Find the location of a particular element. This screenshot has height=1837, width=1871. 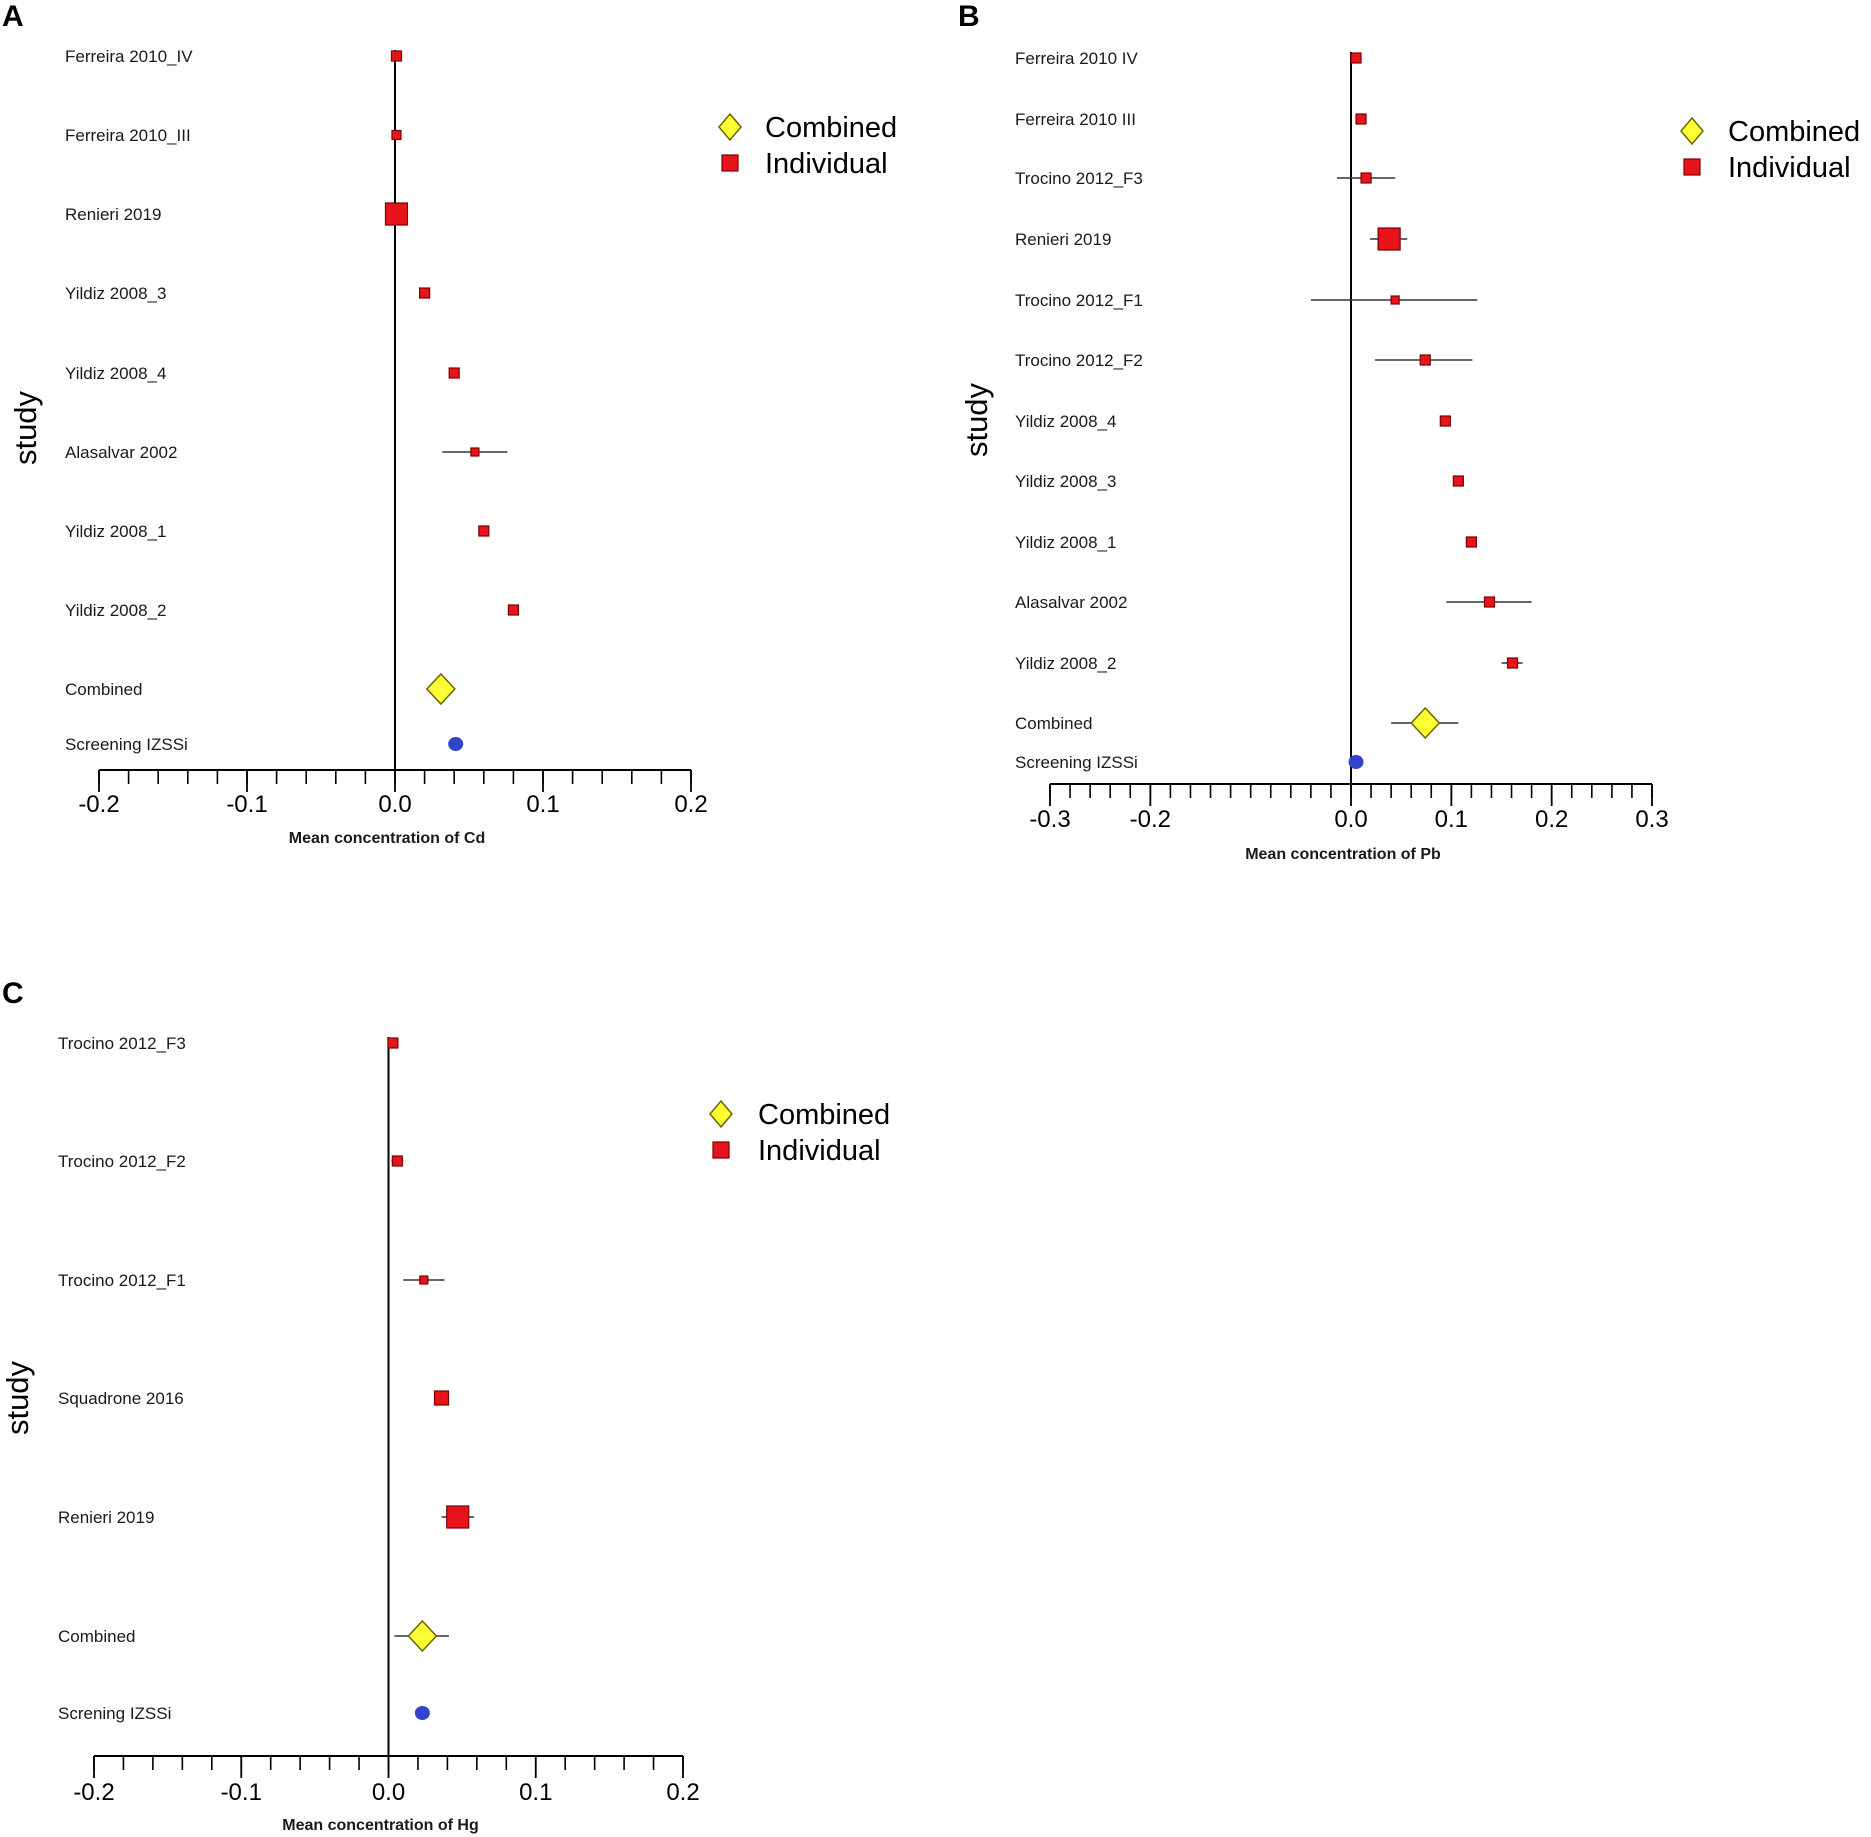

study-label: Yildiz 2008_2 is located at coordinates (1065, 663).